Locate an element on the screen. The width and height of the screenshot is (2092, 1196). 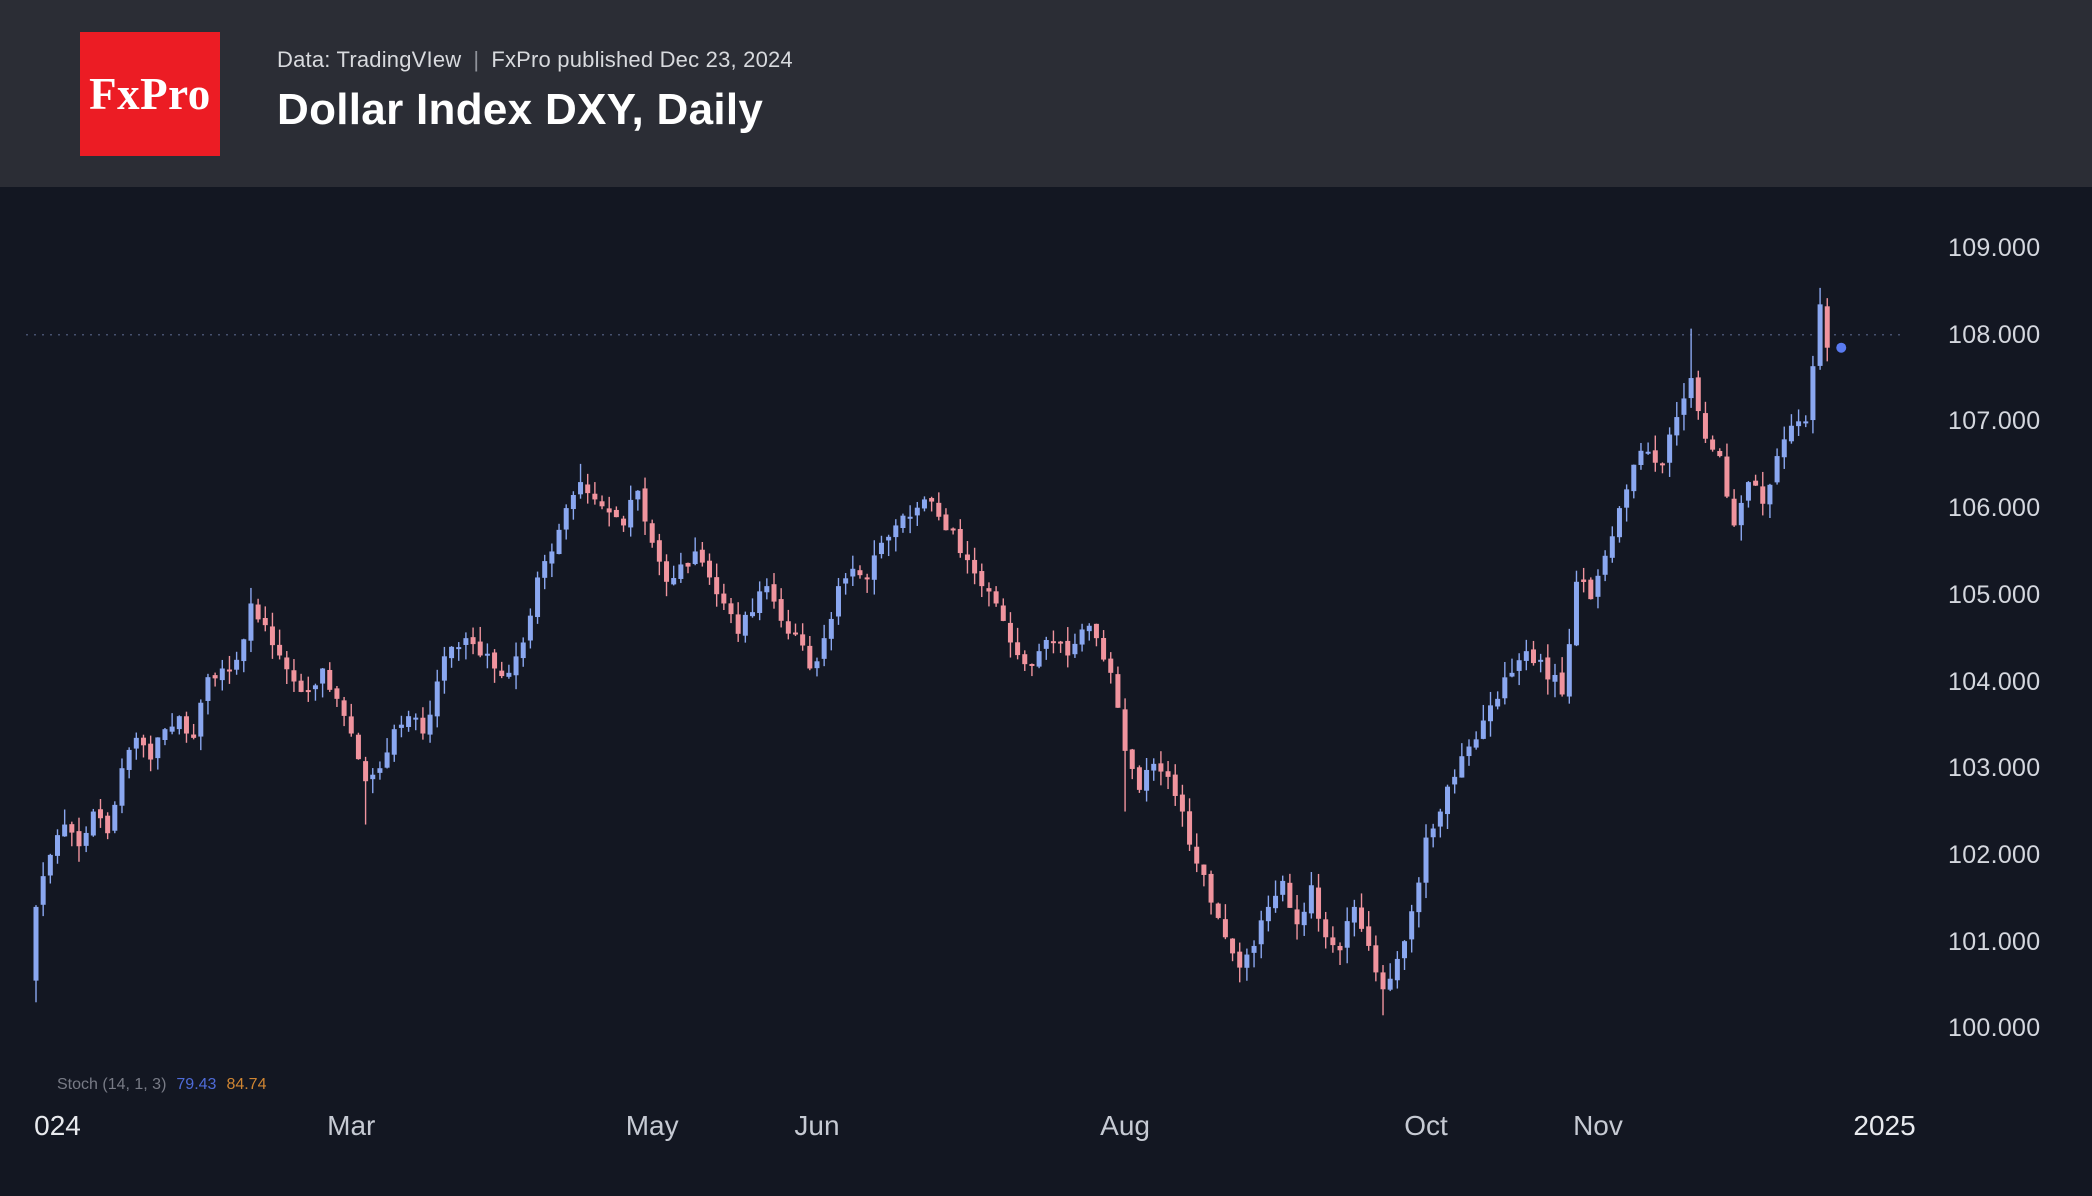
time-tick-label: Nov is located at coordinates (1598, 1125).